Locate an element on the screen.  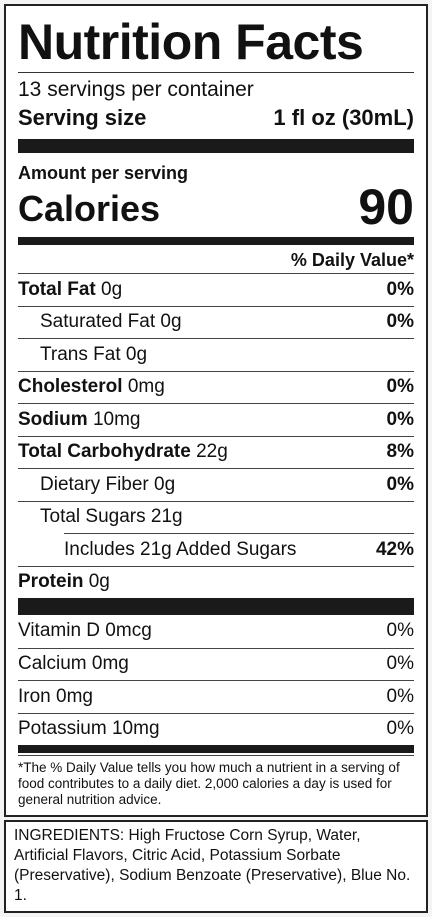
nutrient-dv: 8% is located at coordinates (400, 452).